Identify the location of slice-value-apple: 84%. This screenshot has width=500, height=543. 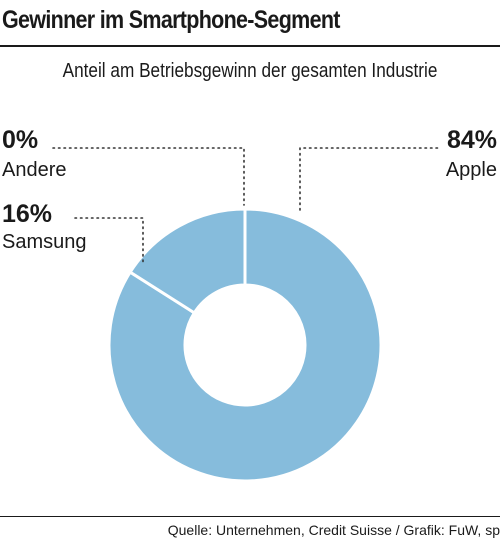
(472, 140).